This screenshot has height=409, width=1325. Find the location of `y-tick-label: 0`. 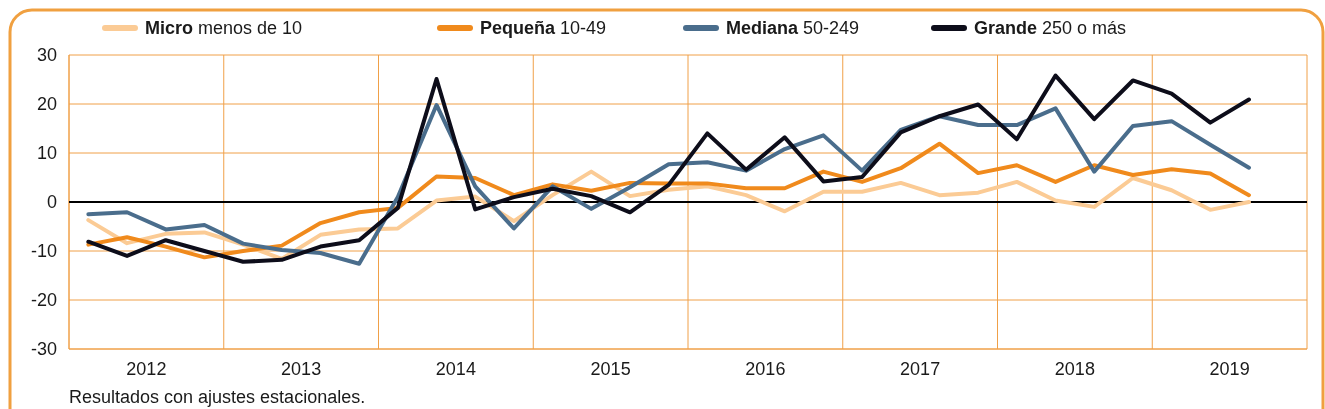

y-tick-label: 0 is located at coordinates (51, 202).